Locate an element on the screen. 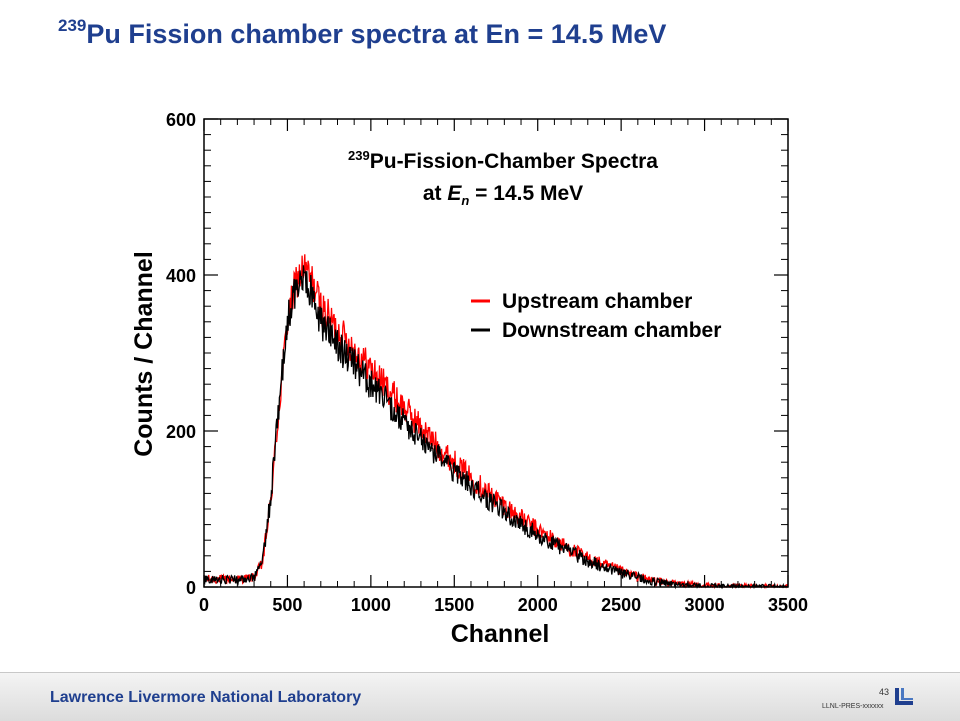 Image resolution: width=960 pixels, height=721 pixels. x-tick-label: 3500 is located at coordinates (788, 605).